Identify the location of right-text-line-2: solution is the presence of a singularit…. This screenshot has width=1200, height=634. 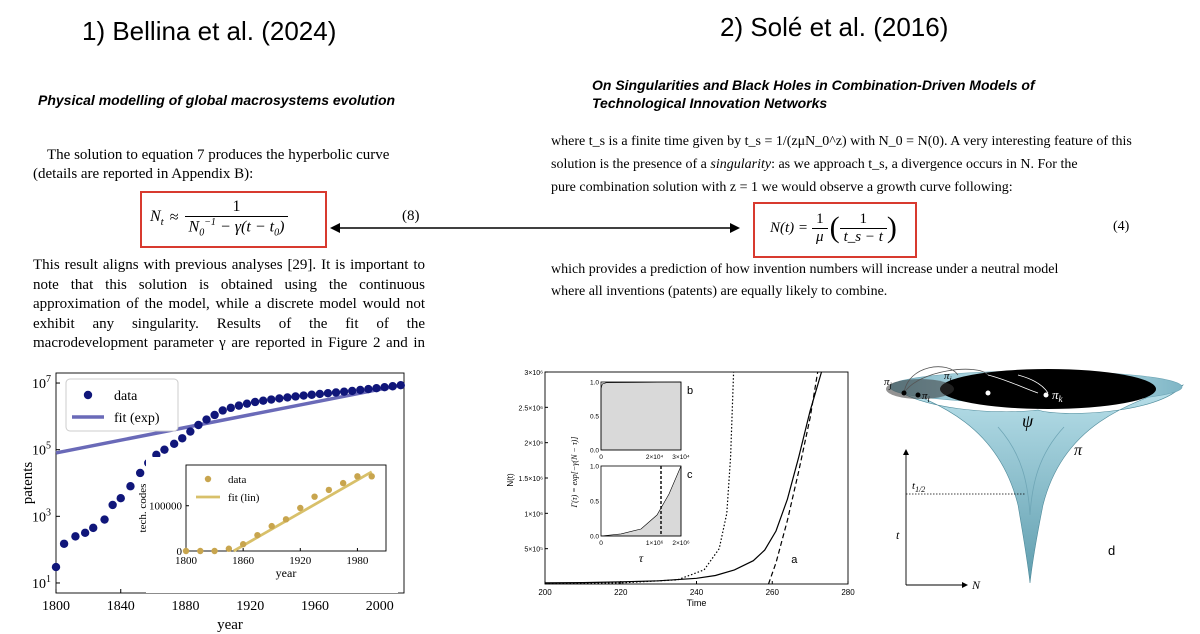
(814, 164).